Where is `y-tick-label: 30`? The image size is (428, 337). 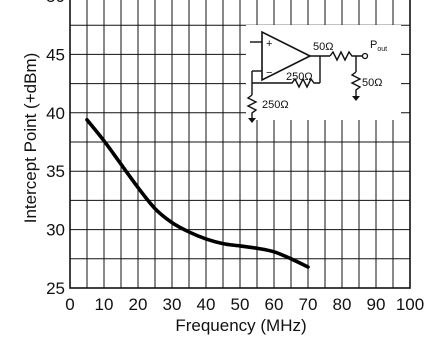
y-tick-label: 30 is located at coordinates (55, 230).